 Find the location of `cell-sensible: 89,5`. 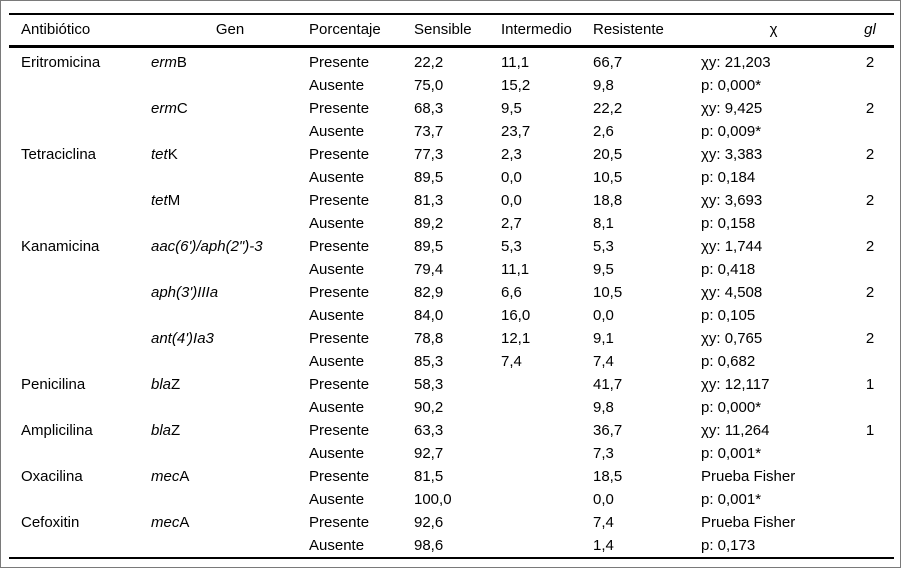

cell-sensible: 89,5 is located at coordinates (429, 177).